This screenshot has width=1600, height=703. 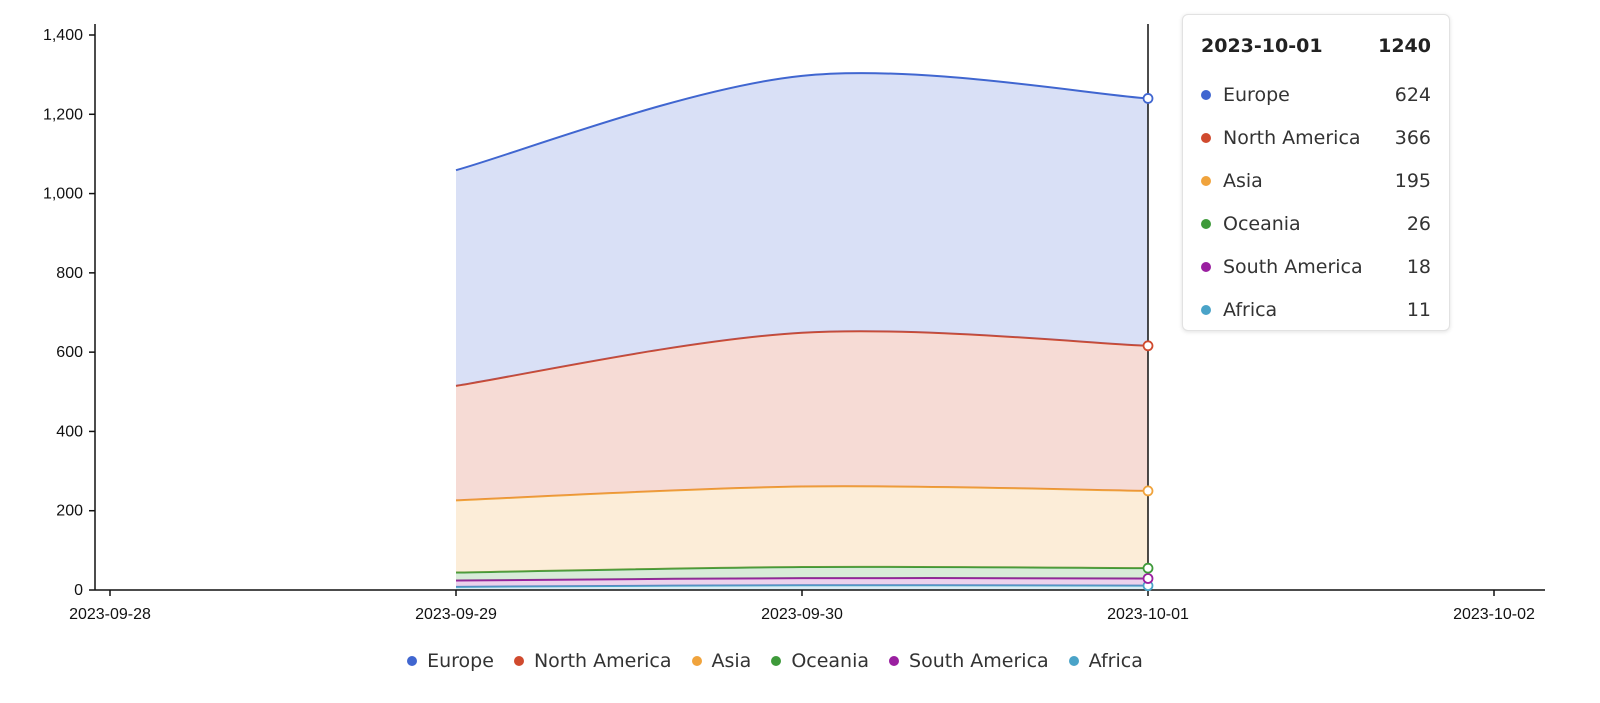 I want to click on legend-item-europe: Europe, so click(x=450, y=661).